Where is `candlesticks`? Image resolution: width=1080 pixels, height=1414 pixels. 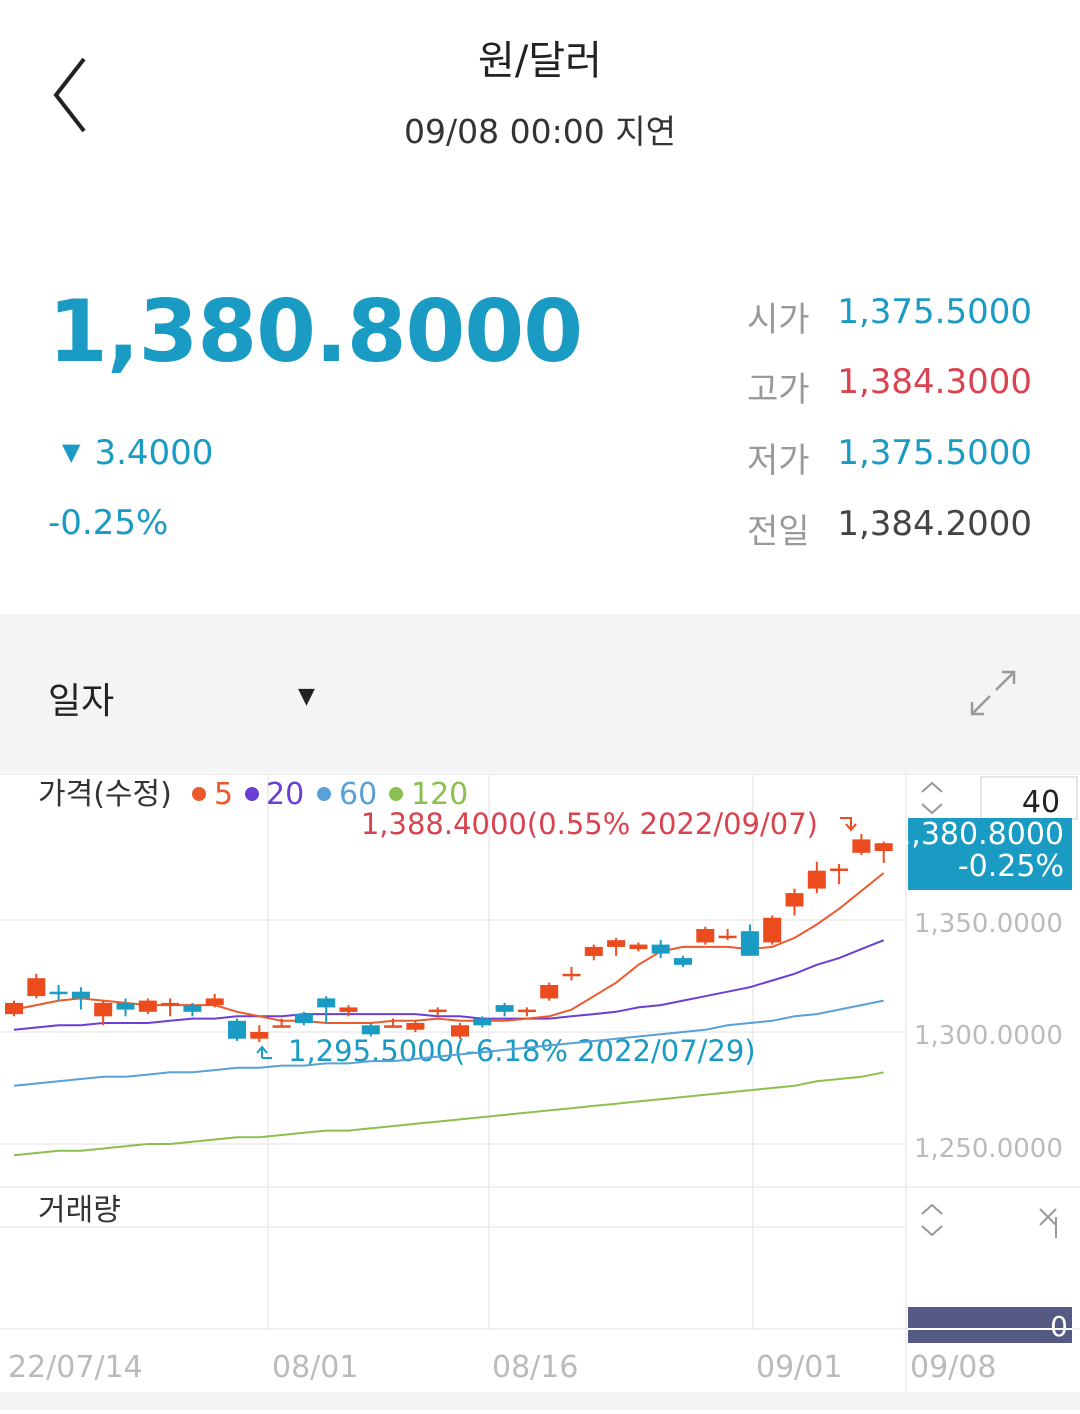
candlesticks is located at coordinates (449, 938).